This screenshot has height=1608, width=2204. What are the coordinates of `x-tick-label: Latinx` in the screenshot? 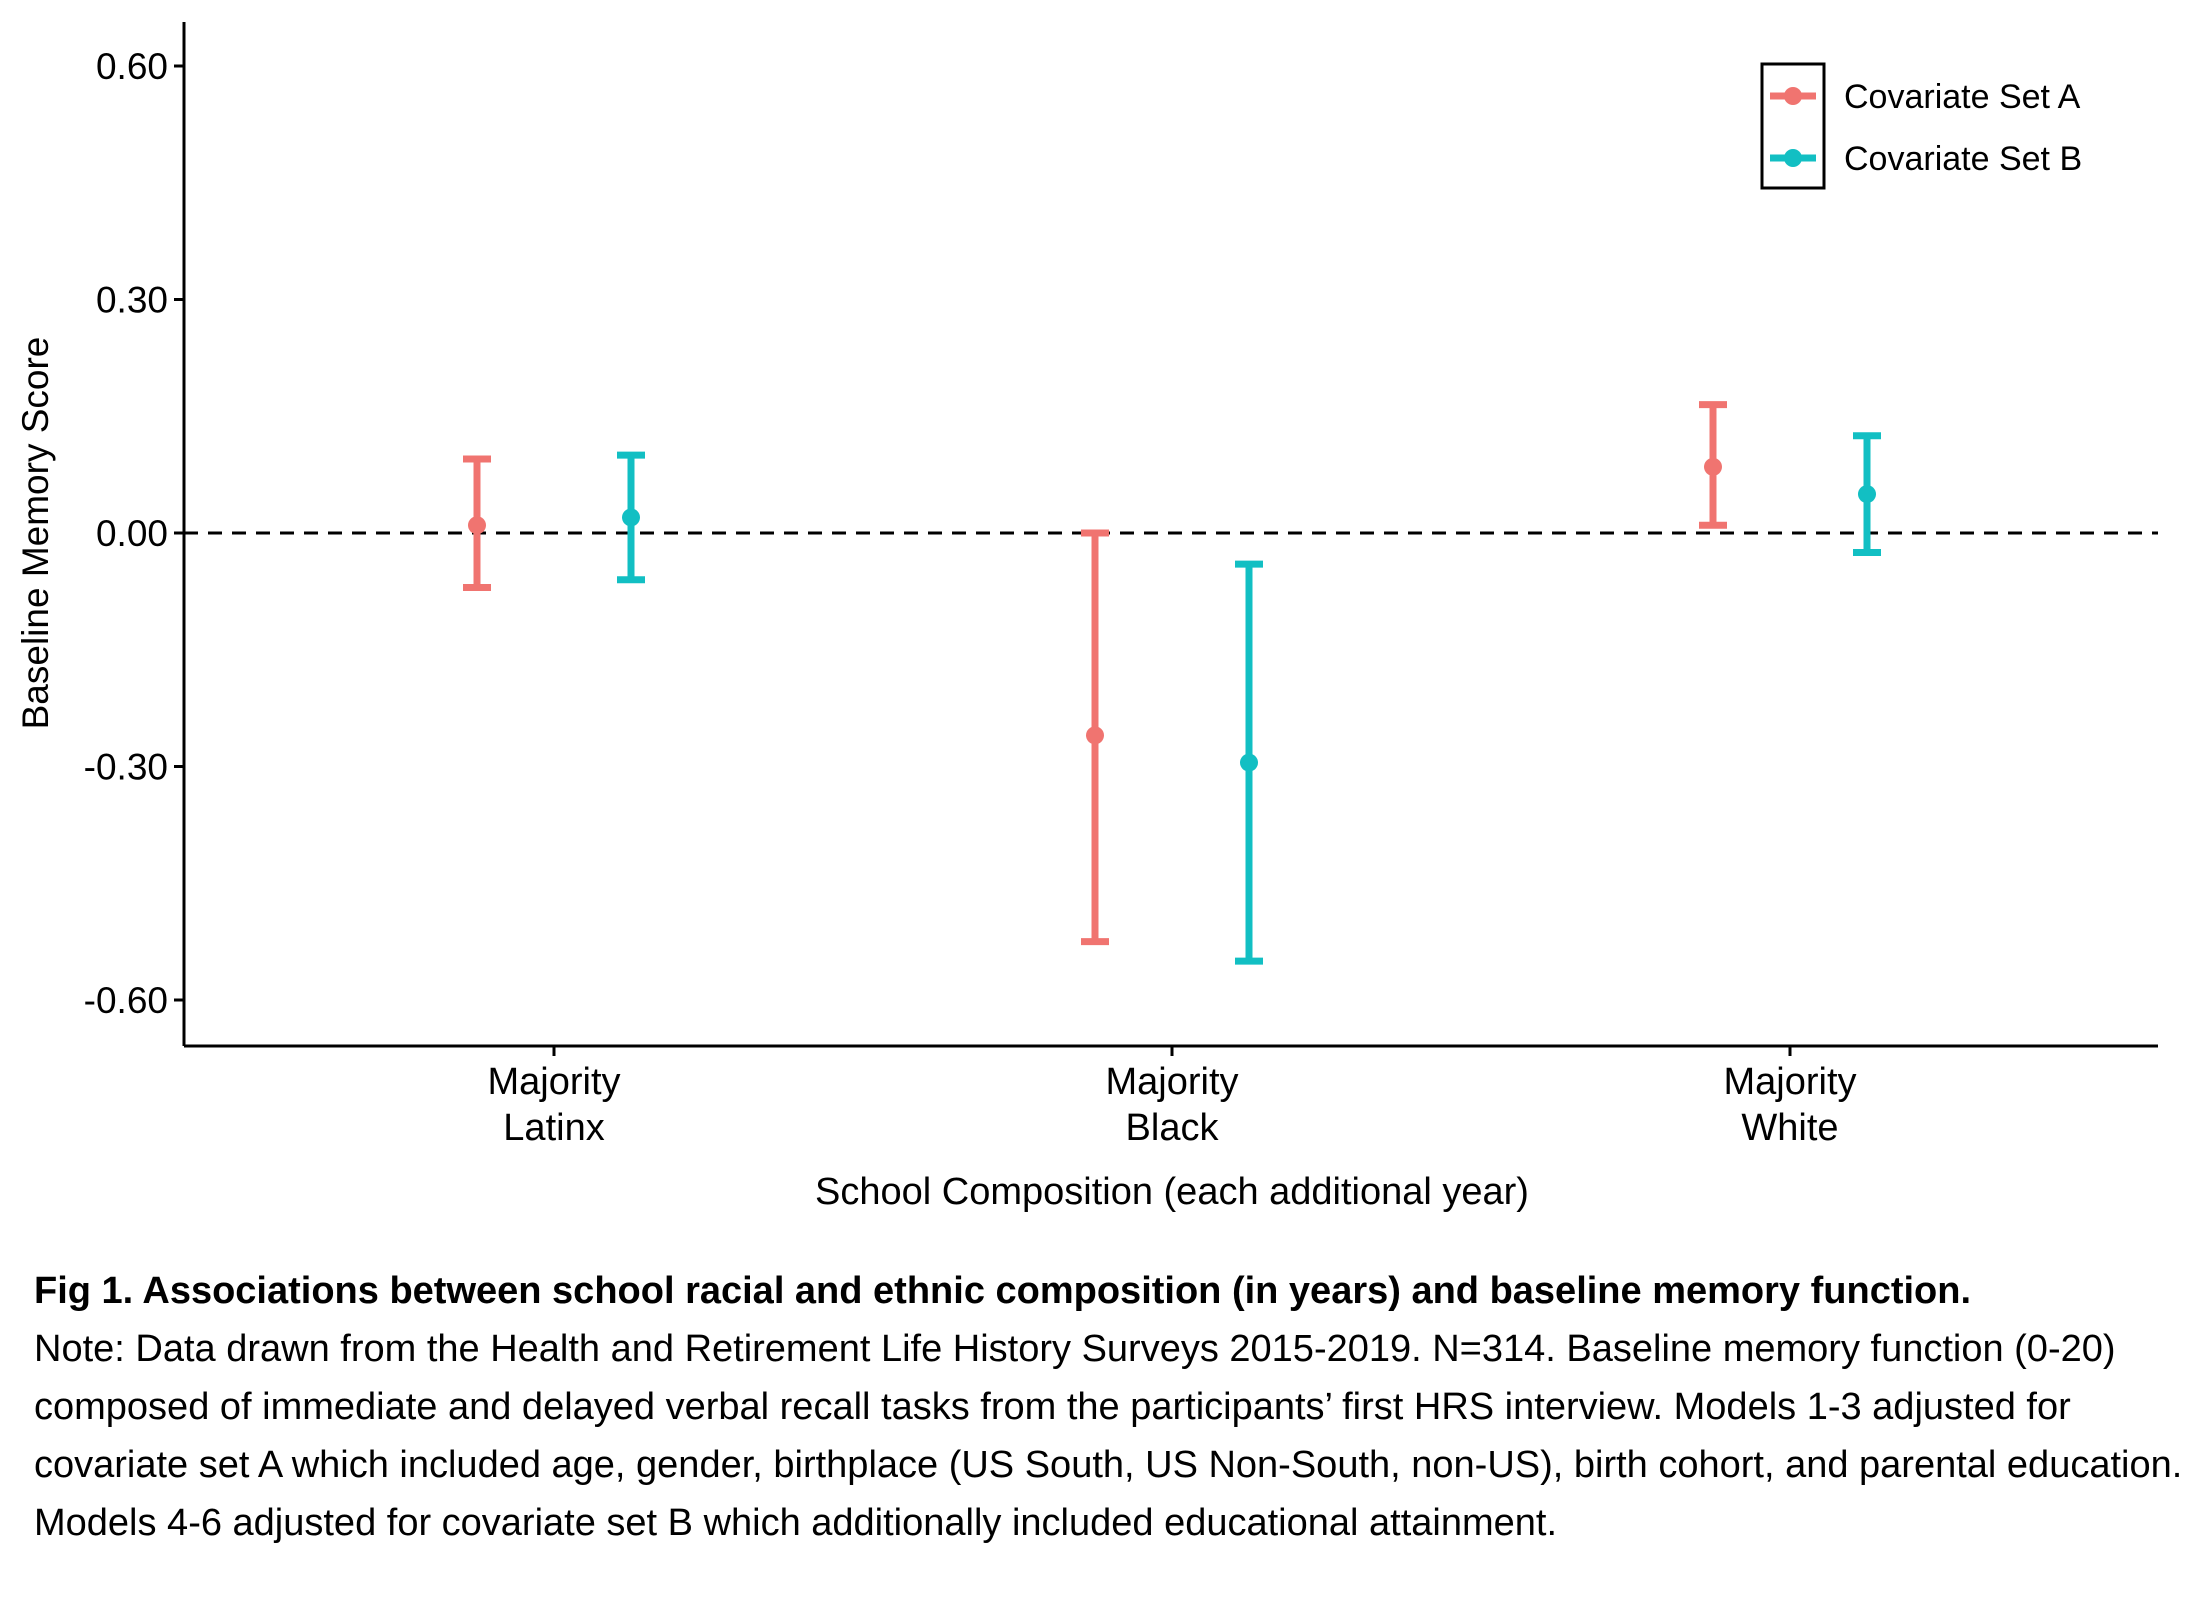 It's located at (553, 1128).